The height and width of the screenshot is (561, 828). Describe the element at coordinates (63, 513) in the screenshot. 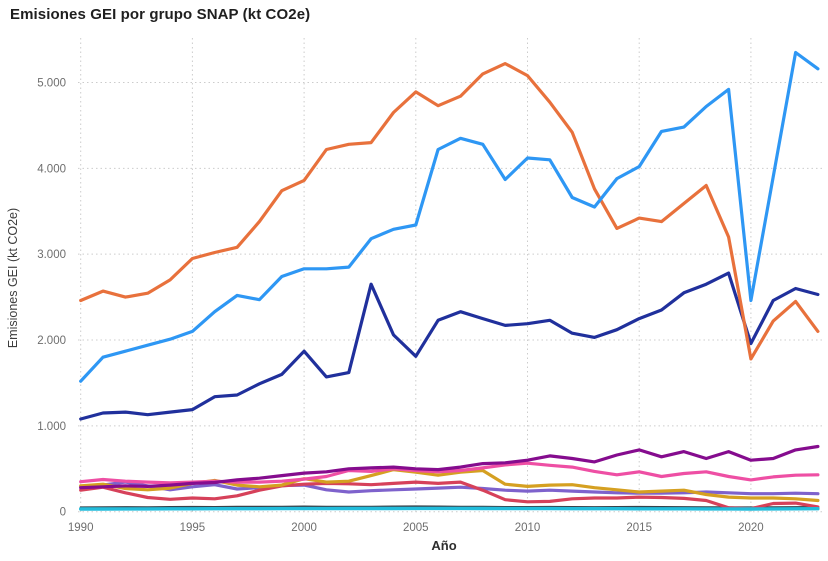

I see `y-tick-label: 0` at that location.